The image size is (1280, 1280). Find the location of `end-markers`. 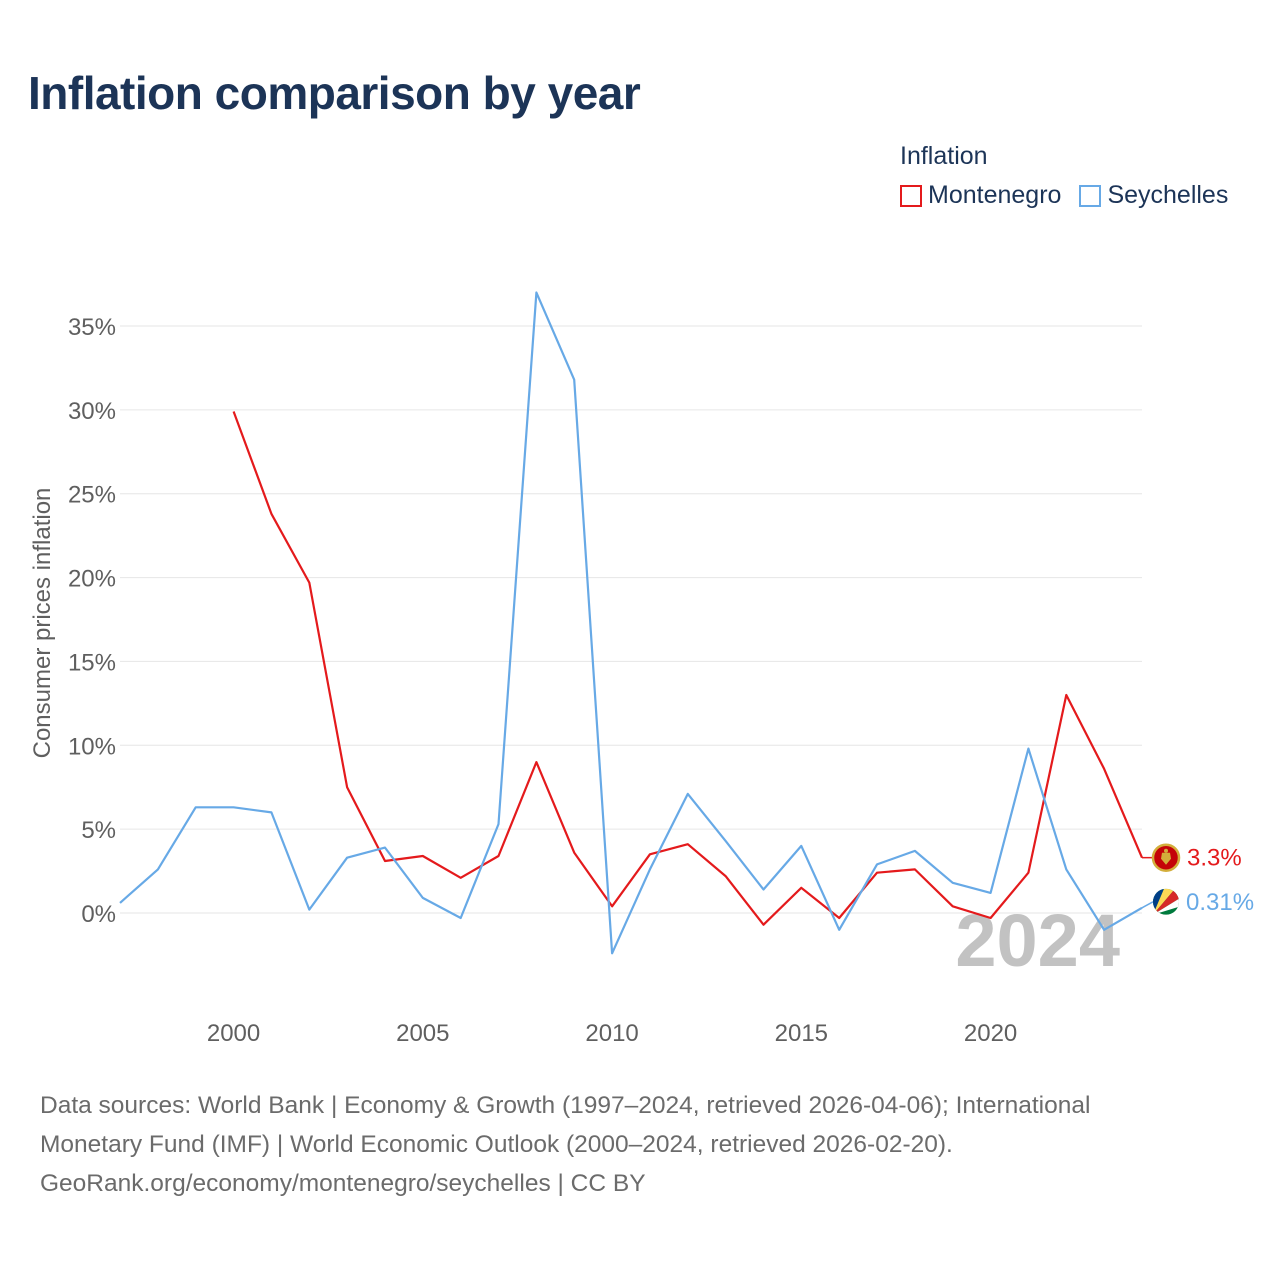

end-markers is located at coordinates (1166, 879).